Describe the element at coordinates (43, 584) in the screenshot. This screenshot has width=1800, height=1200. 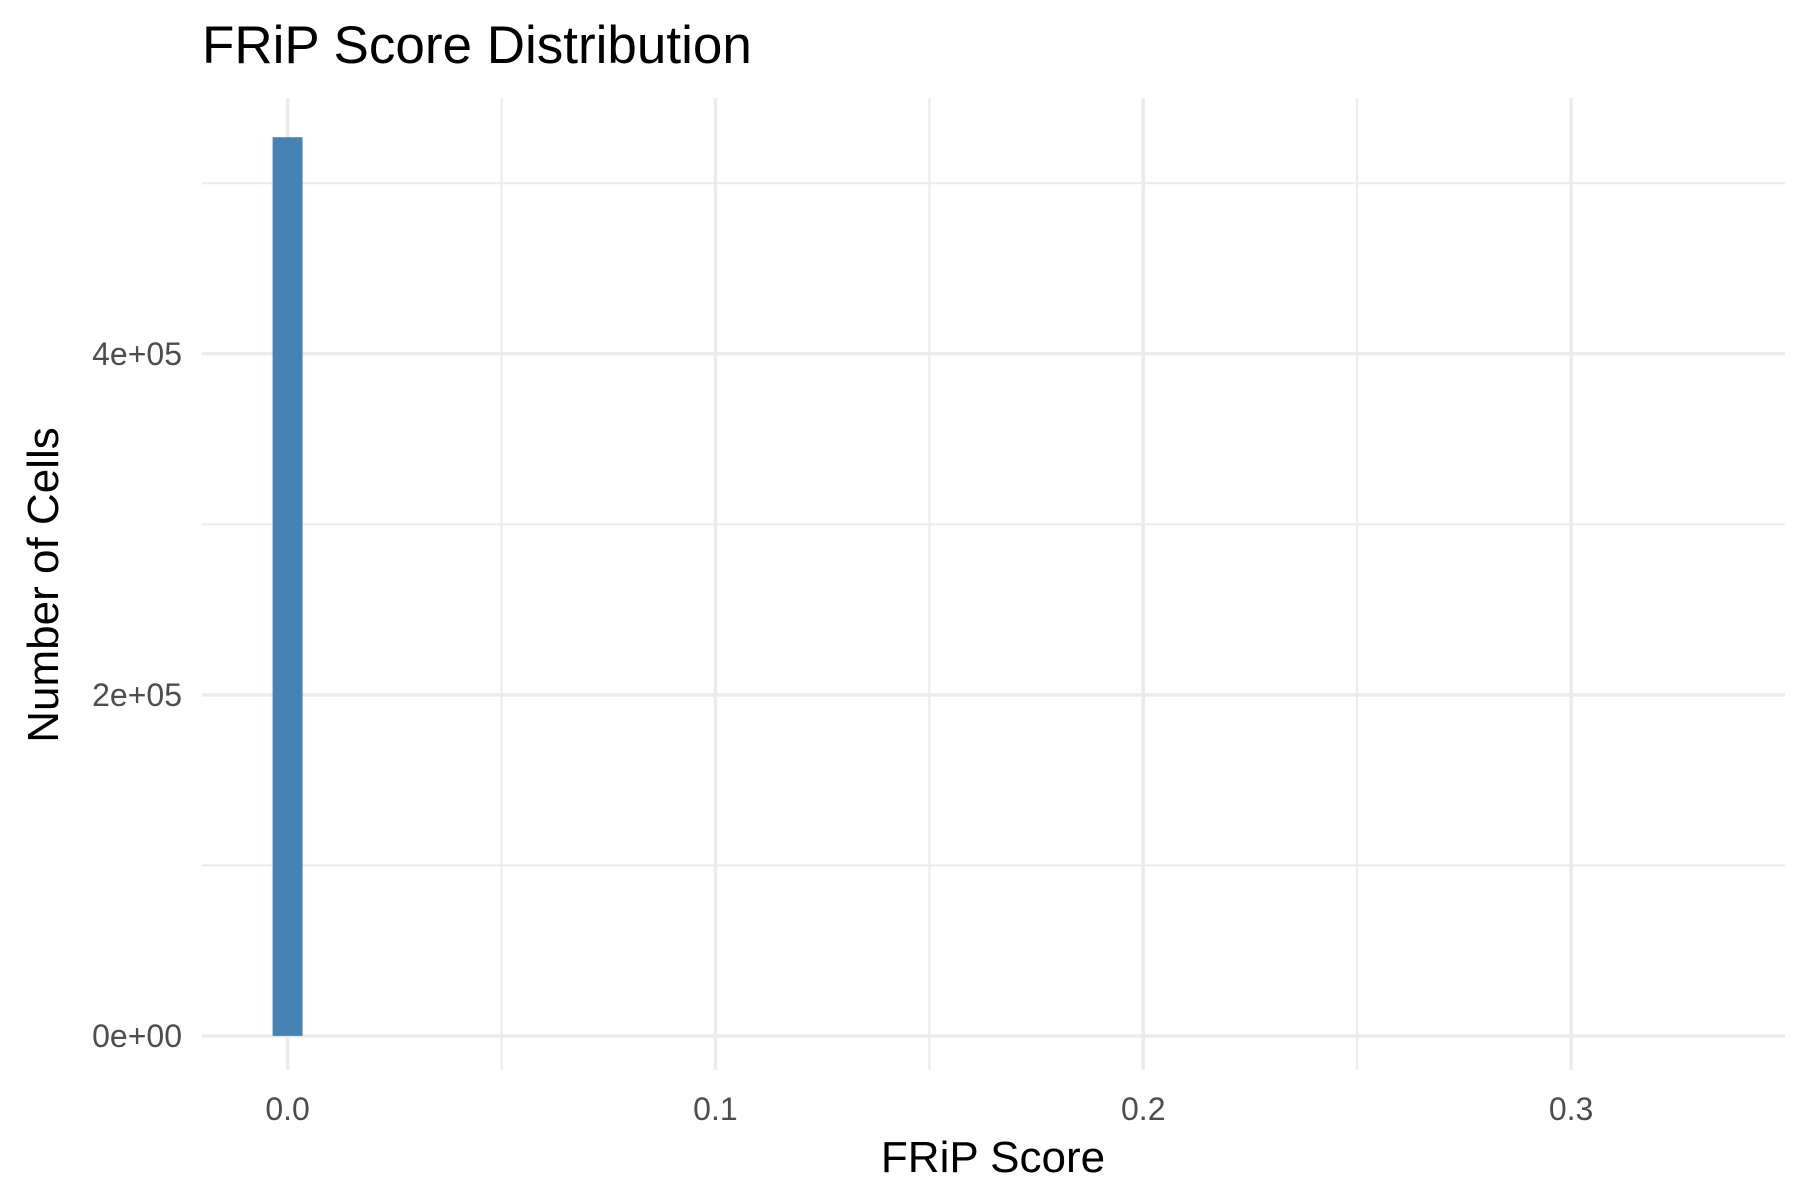
I see `y-axis-label: Number of Cells` at that location.